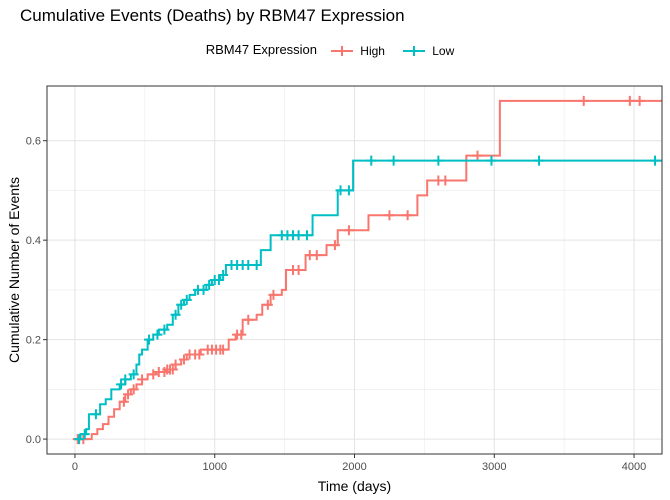  What do you see at coordinates (443, 50) in the screenshot?
I see `legend-label-low: Low` at bounding box center [443, 50].